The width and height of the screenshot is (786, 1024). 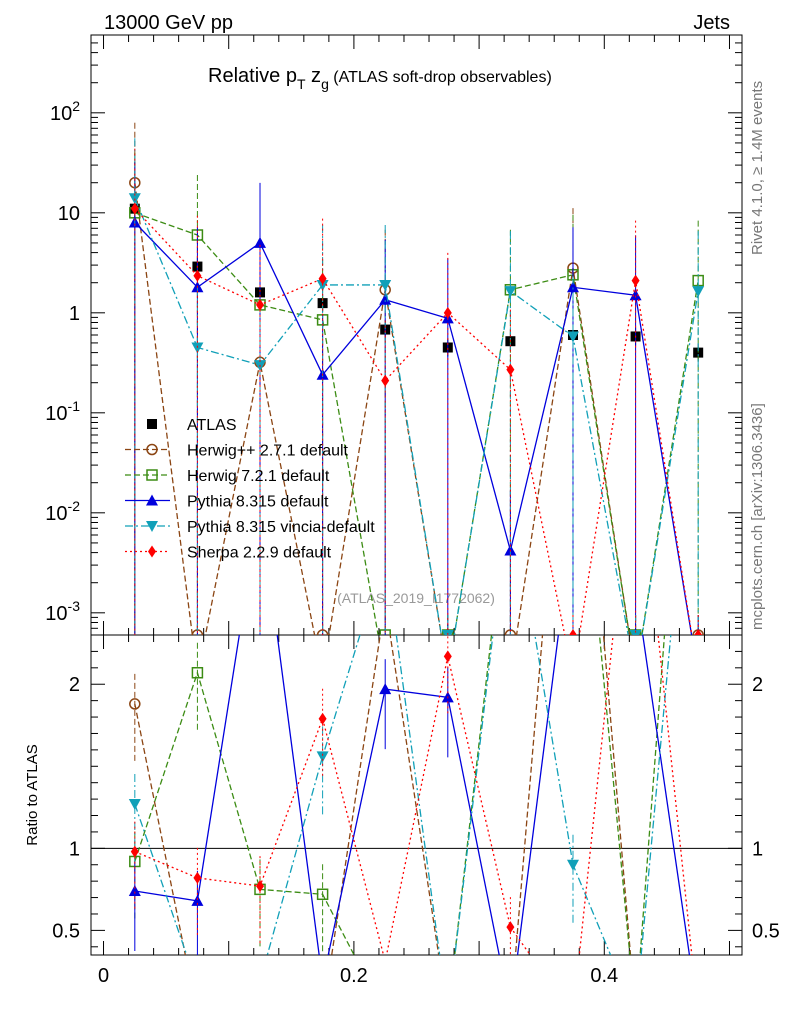 What do you see at coordinates (74, 314) in the screenshot?
I see `y-tick-label: 1` at bounding box center [74, 314].